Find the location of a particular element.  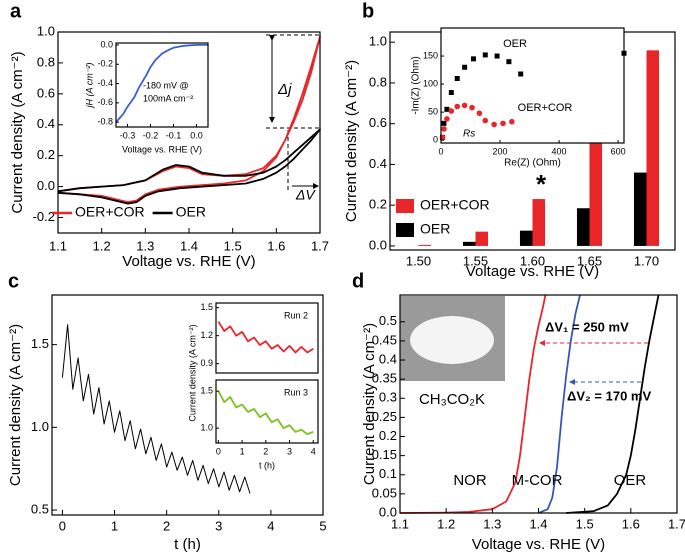

y-tick-label: 0.15 is located at coordinates (384, 454).